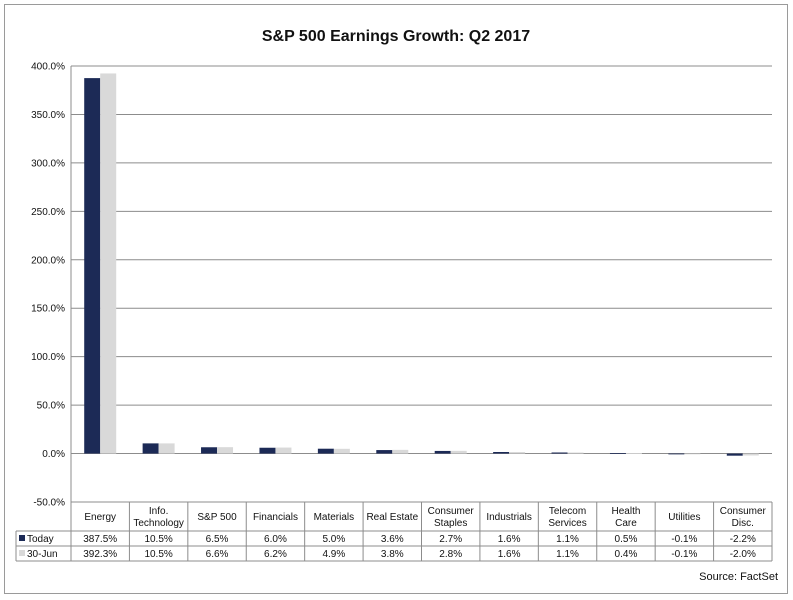 The image size is (793, 600). Describe the element at coordinates (48, 309) in the screenshot. I see `y-tick-label: 150.0%` at that location.